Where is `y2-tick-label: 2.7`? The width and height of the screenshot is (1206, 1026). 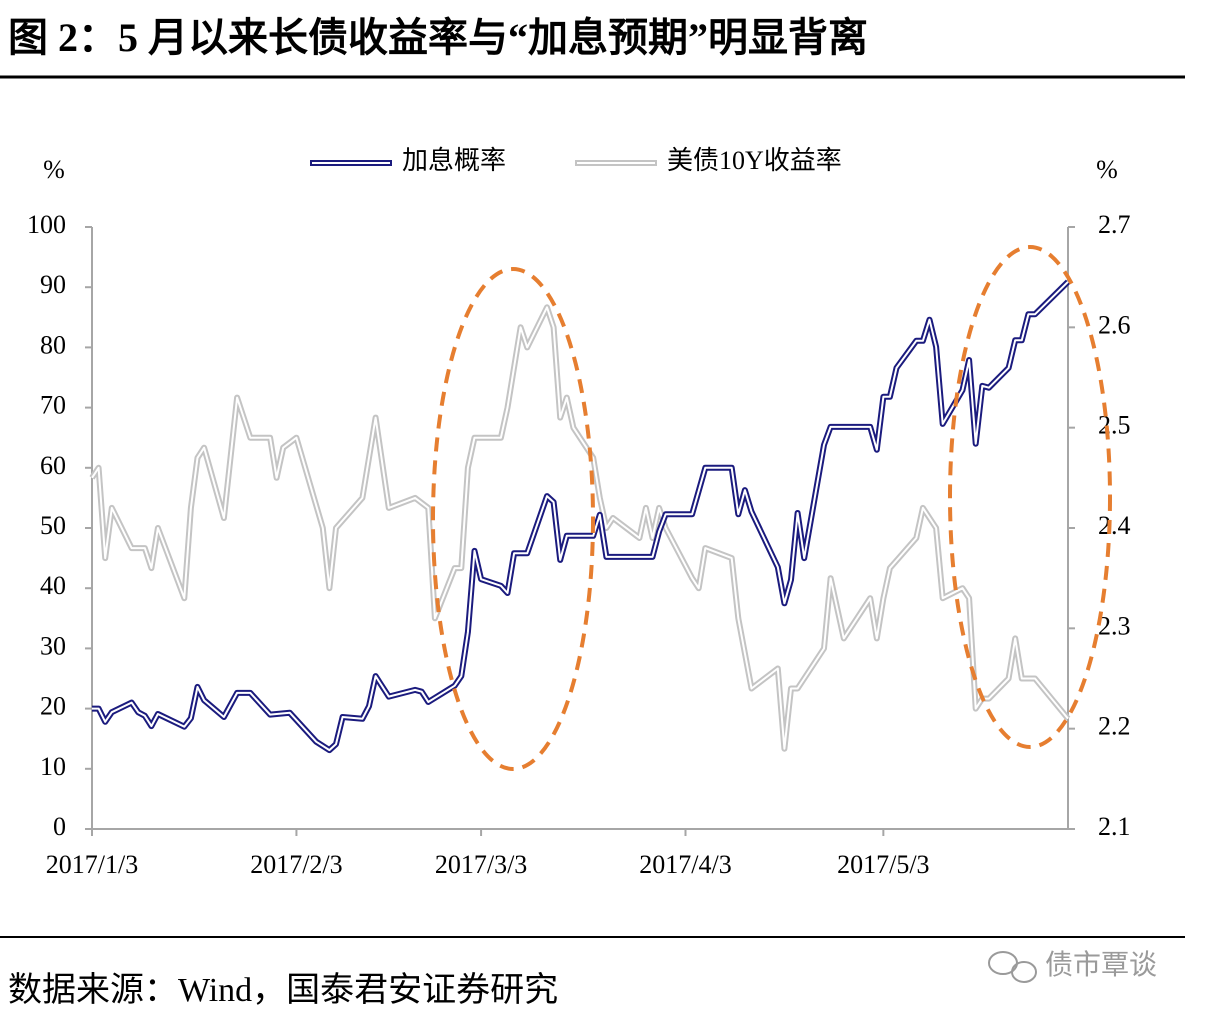 y2-tick-label: 2.7 is located at coordinates (1114, 224).